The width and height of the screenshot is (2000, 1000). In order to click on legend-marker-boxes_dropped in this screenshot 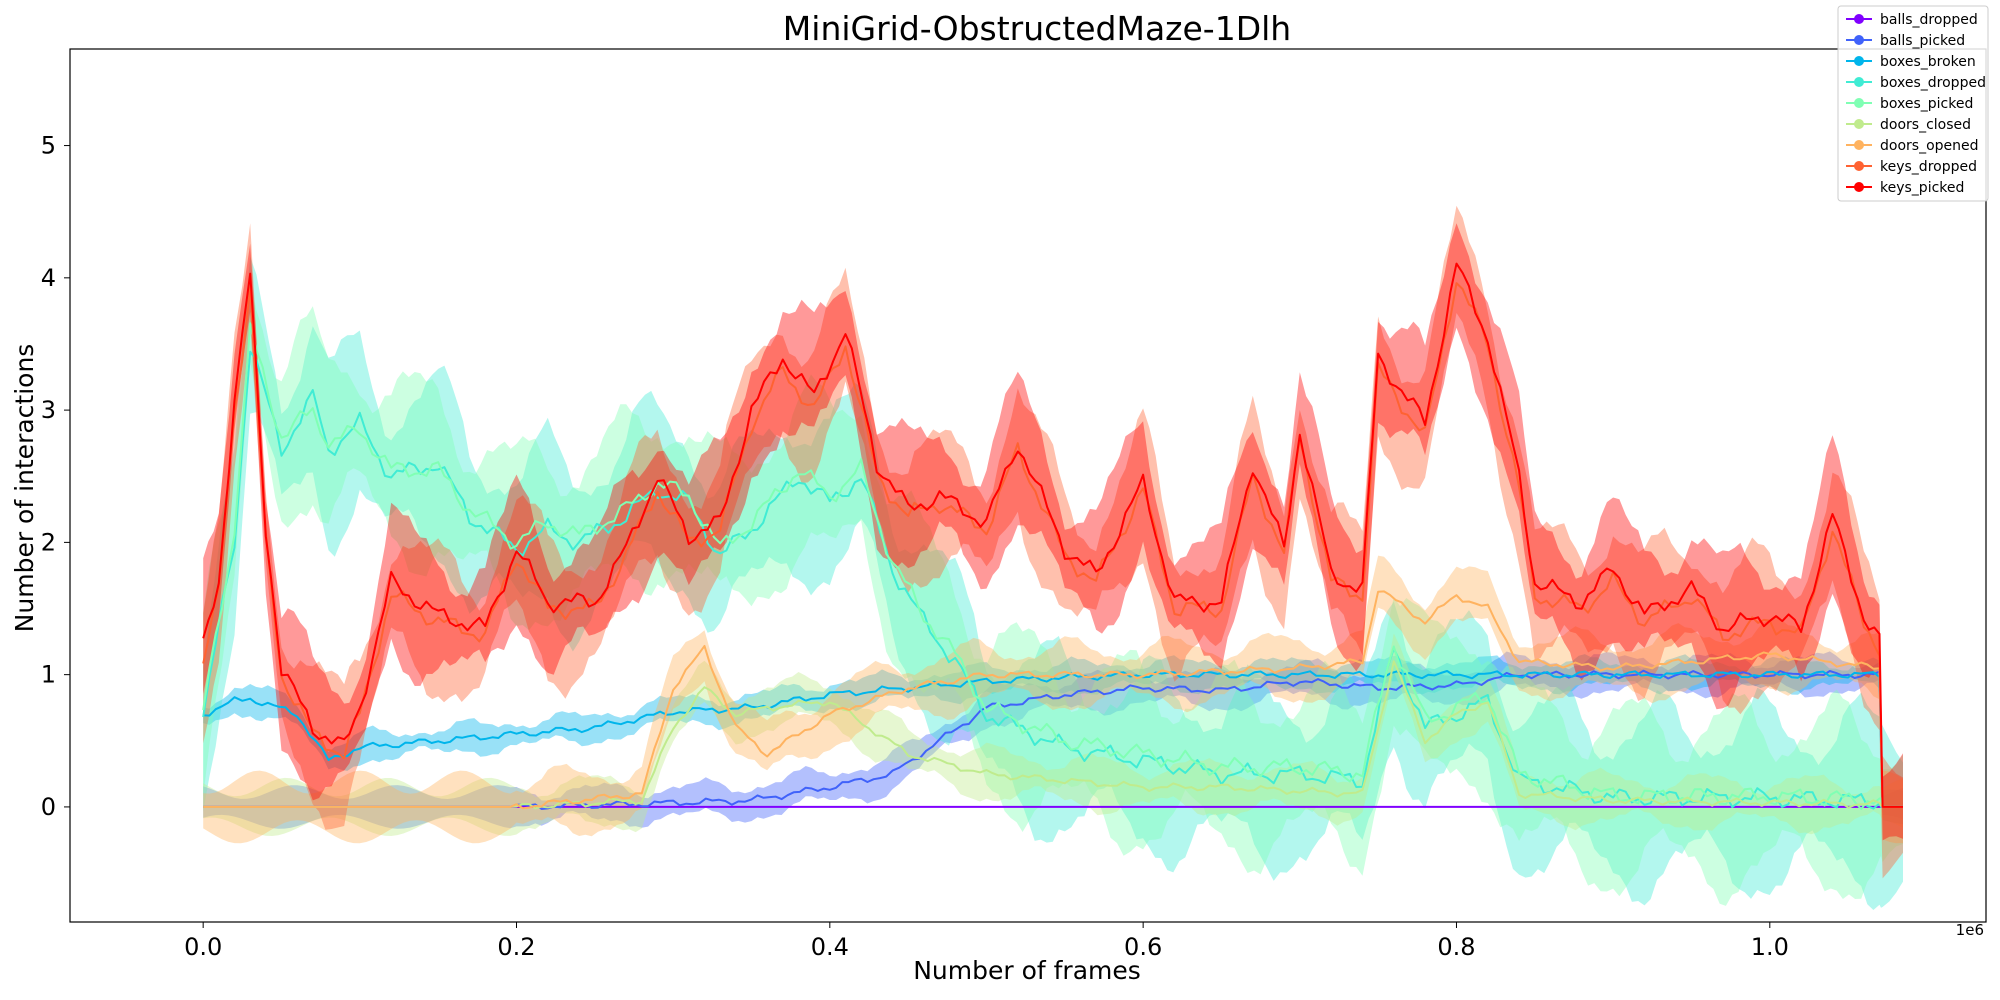, I will do `click(1859, 82)`.